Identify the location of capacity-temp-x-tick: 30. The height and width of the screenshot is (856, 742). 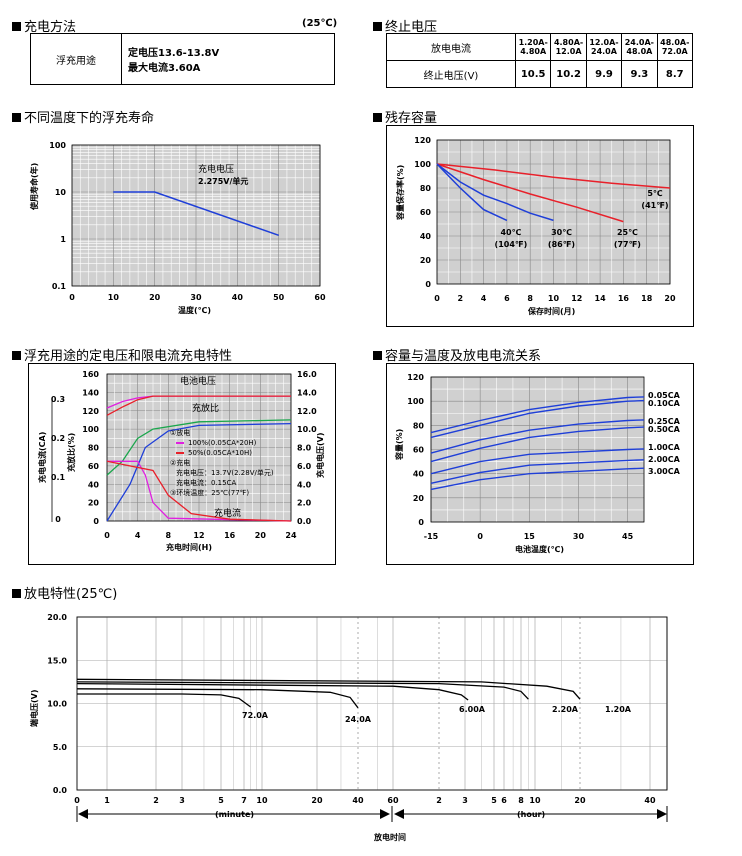
(579, 536).